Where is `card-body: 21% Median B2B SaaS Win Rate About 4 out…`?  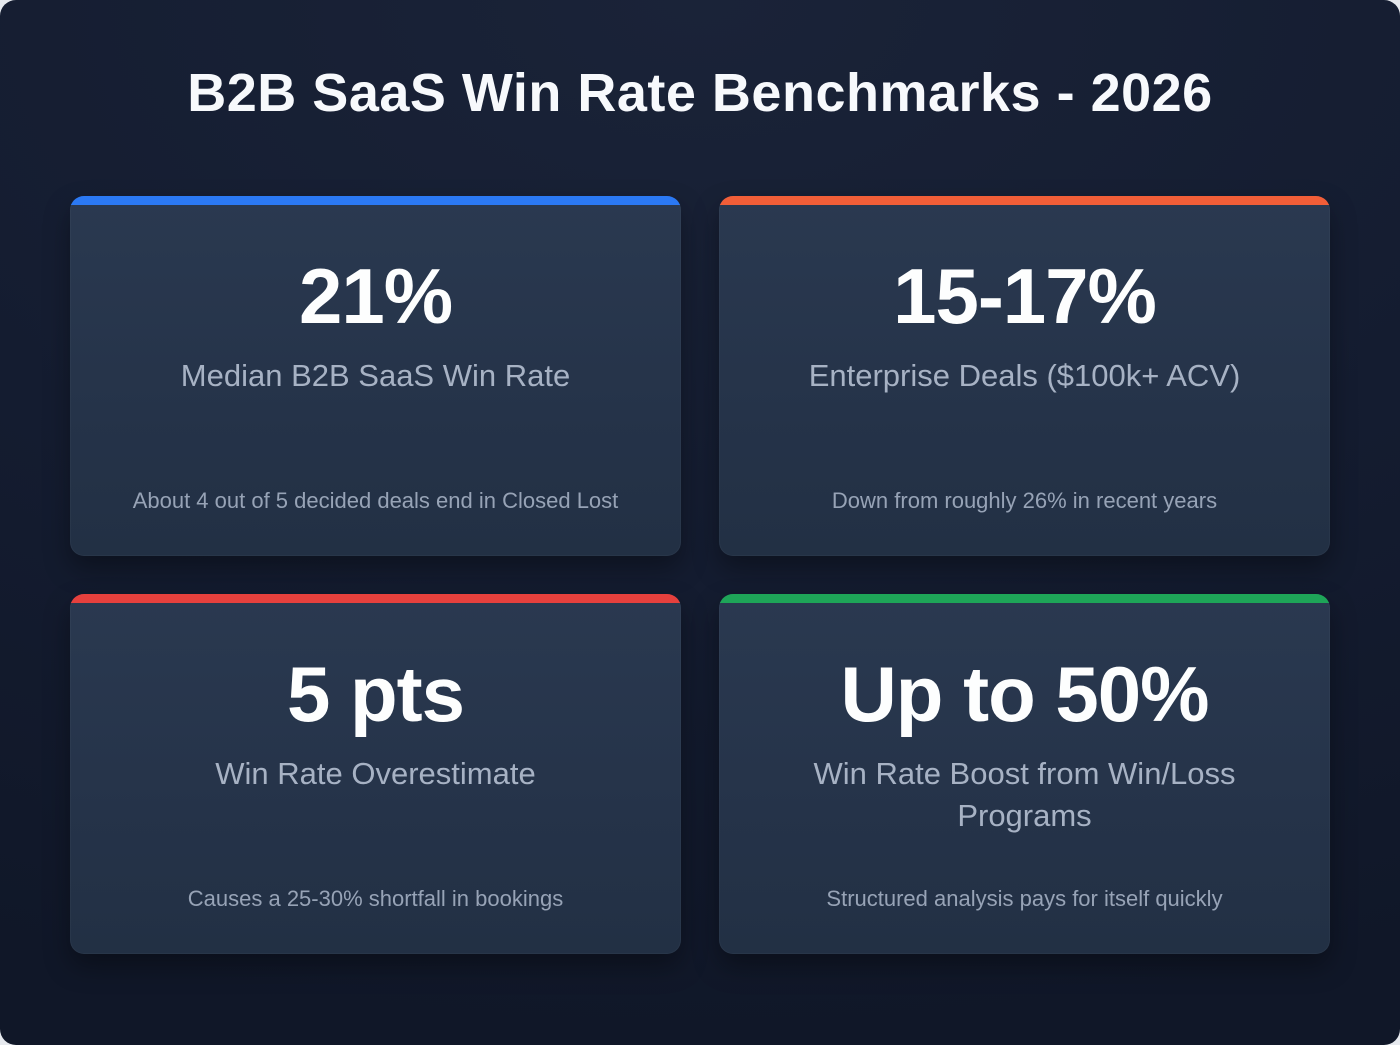
card-body: 21% Median B2B SaaS Win Rate About 4 out… is located at coordinates (375, 380).